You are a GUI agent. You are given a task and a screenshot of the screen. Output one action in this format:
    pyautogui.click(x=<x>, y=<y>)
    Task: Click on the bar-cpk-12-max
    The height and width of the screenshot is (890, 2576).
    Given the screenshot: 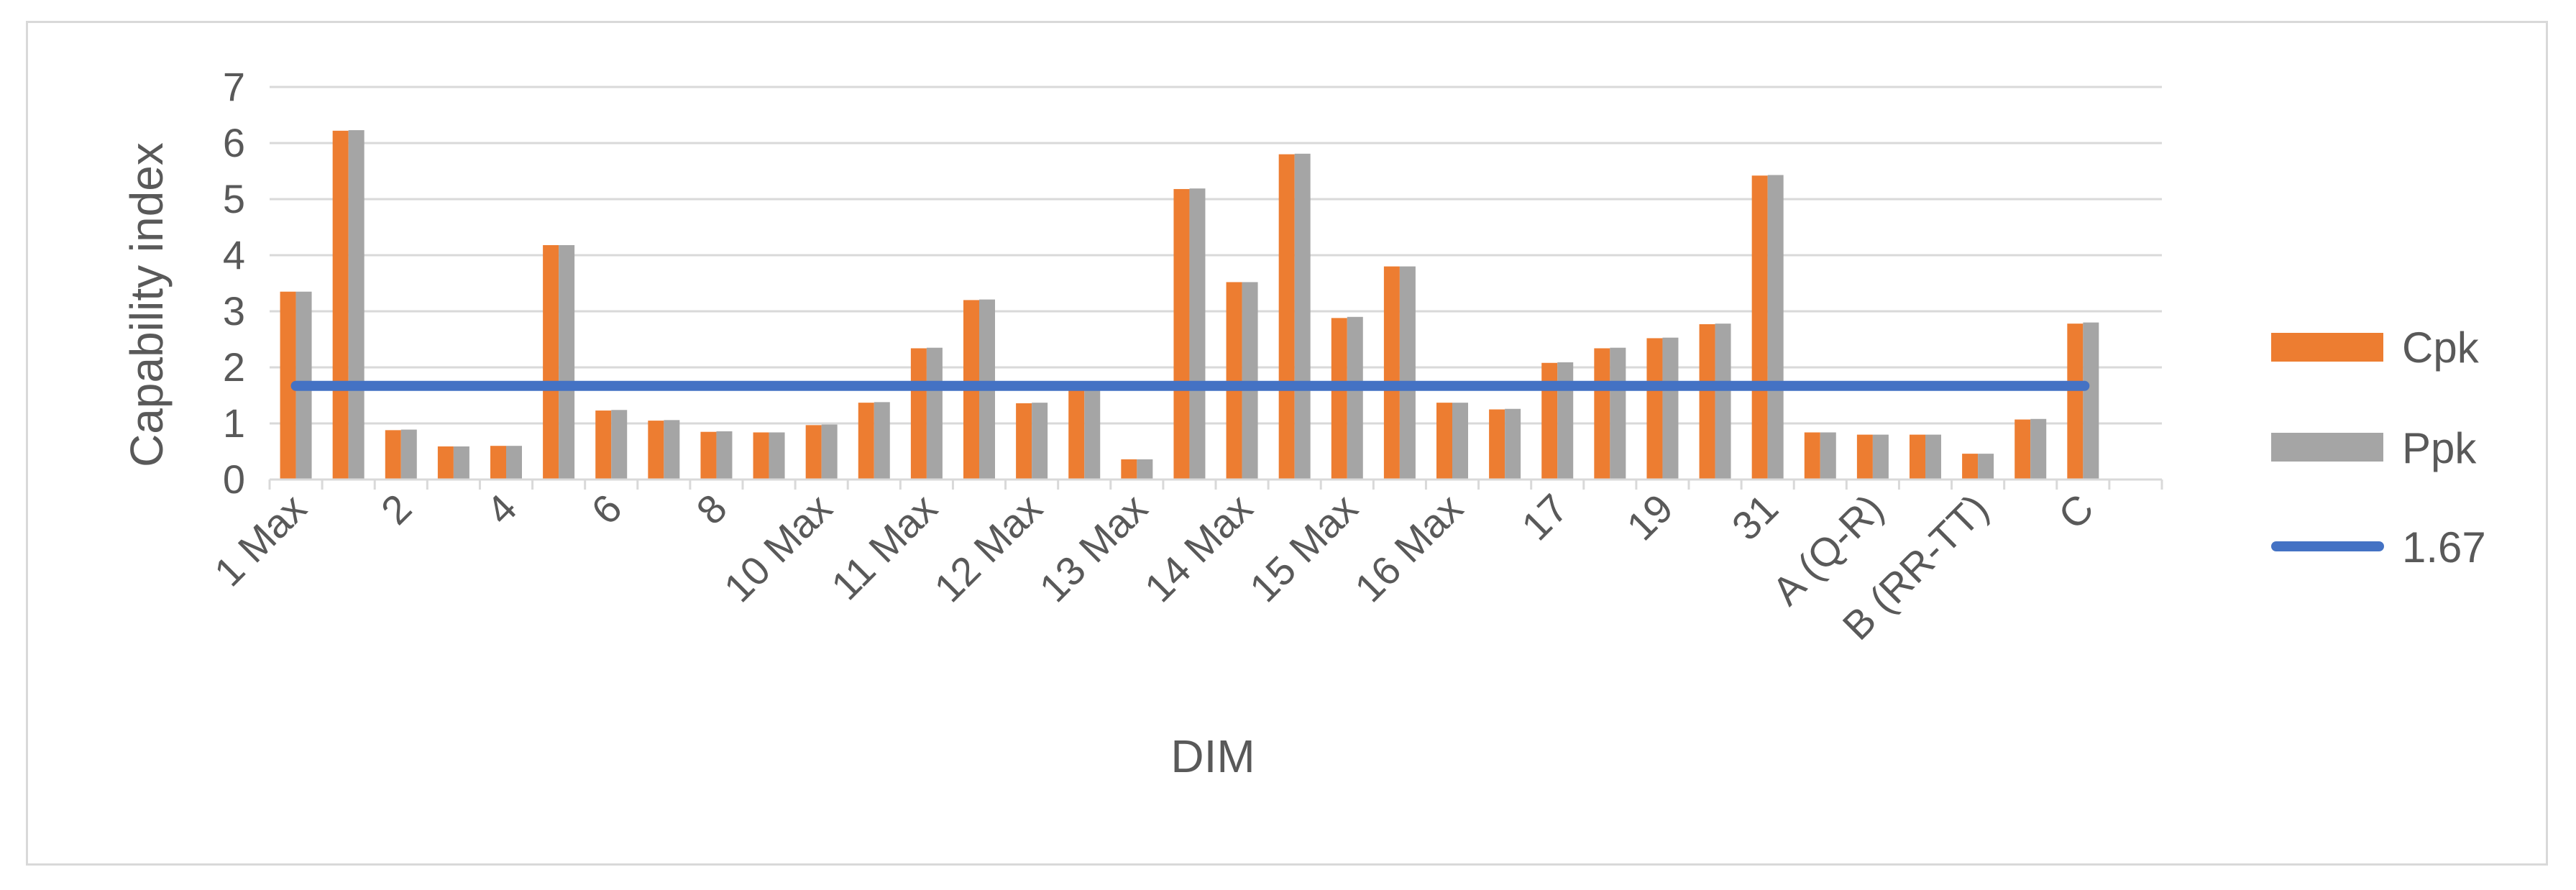 What is the action you would take?
    pyautogui.click(x=1024, y=441)
    